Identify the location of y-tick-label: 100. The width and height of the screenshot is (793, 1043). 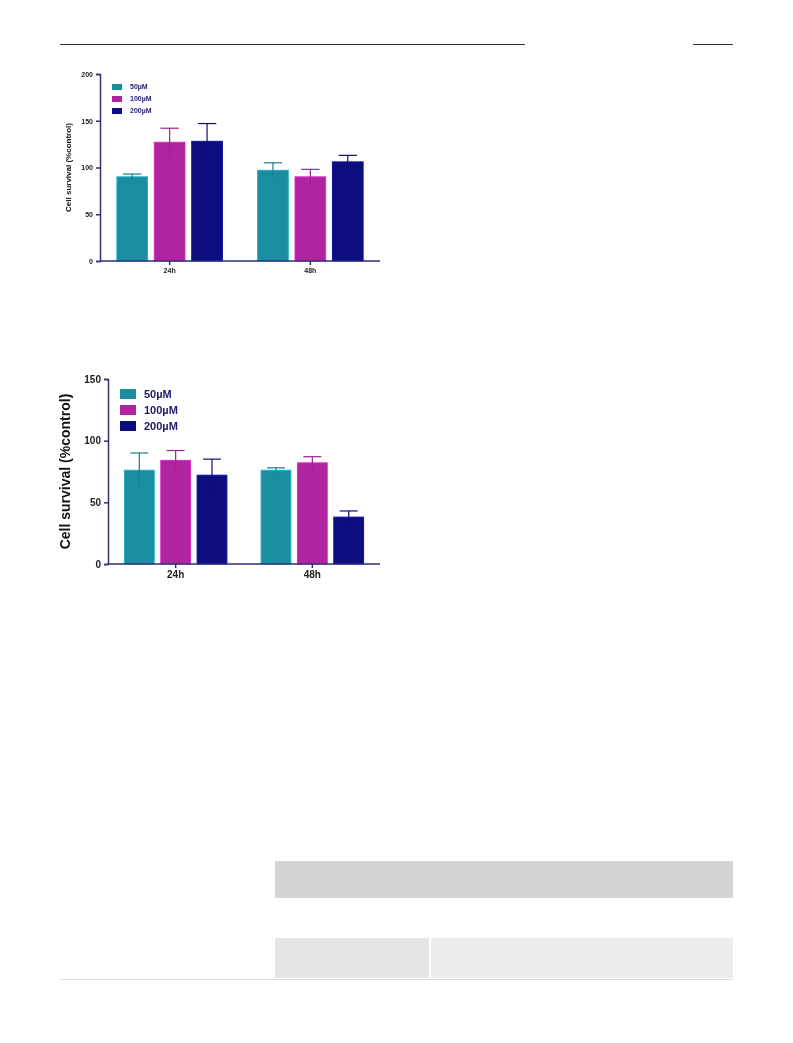
(93, 441).